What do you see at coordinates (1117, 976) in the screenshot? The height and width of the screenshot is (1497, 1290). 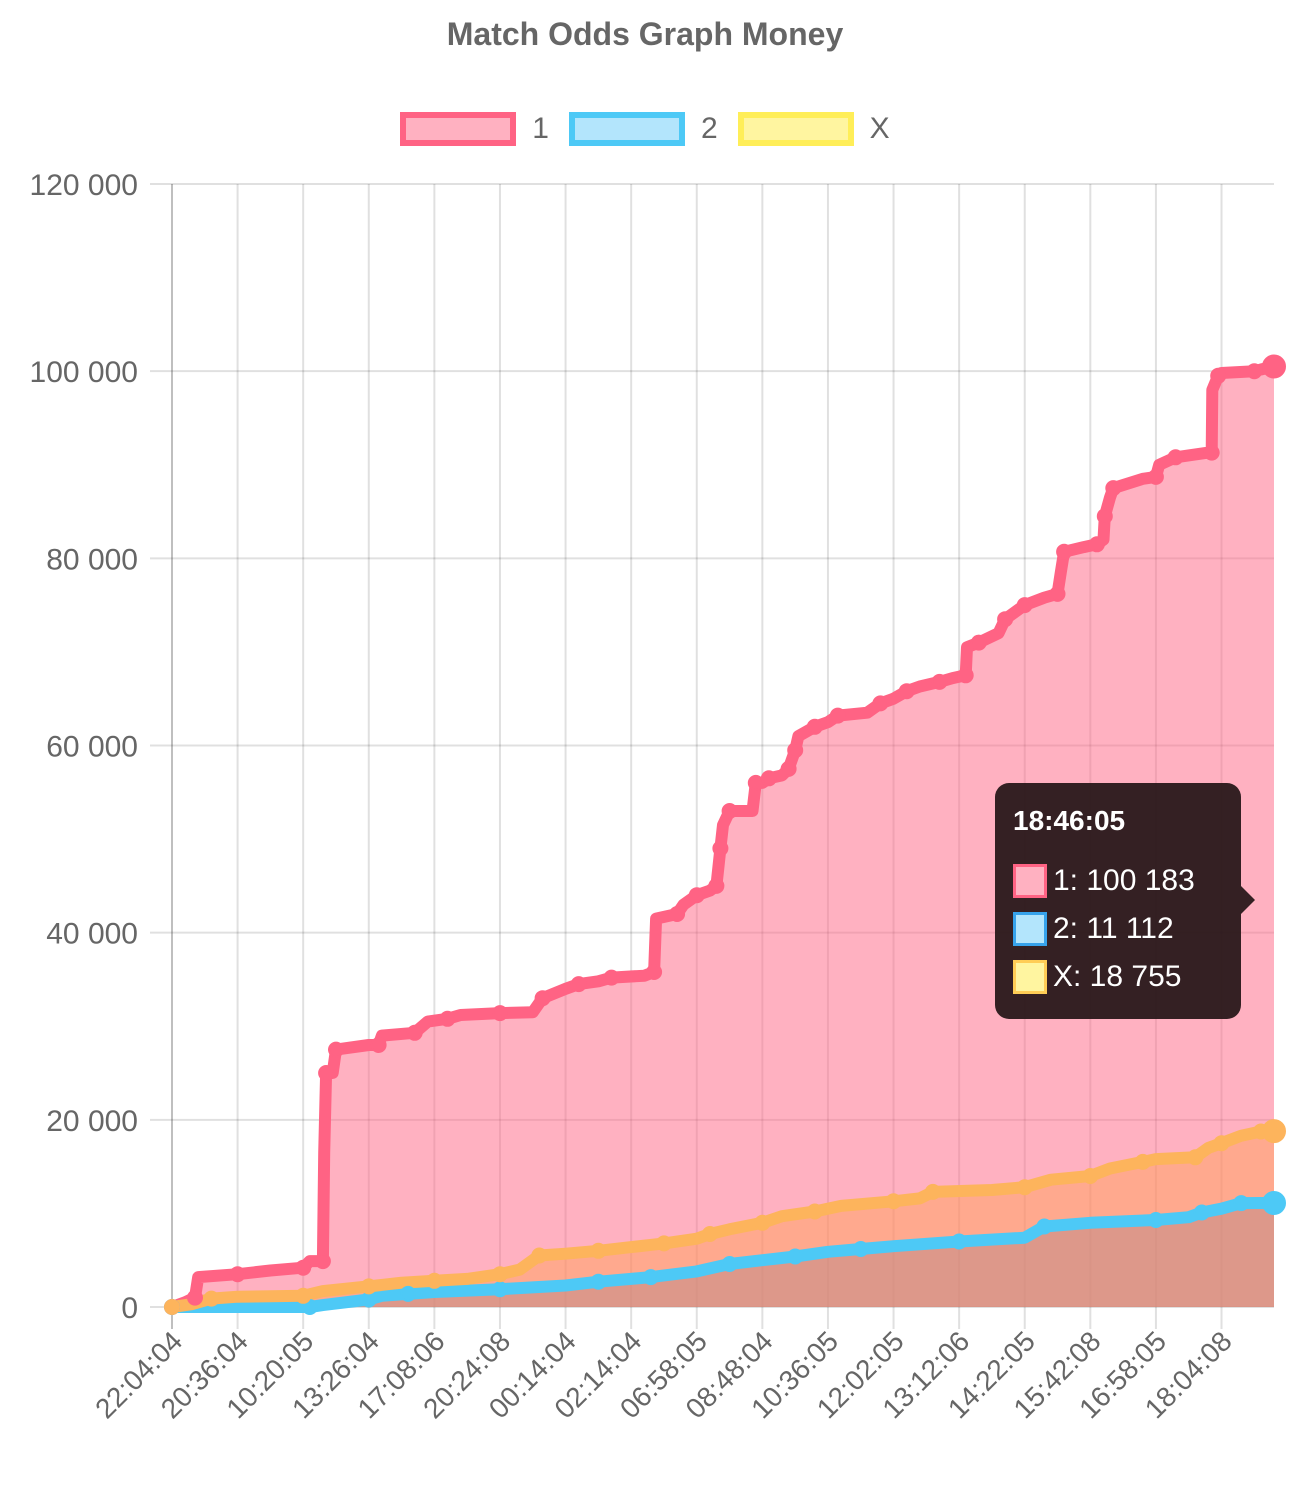 I see `tooltip-value-x: X: 18 755` at bounding box center [1117, 976].